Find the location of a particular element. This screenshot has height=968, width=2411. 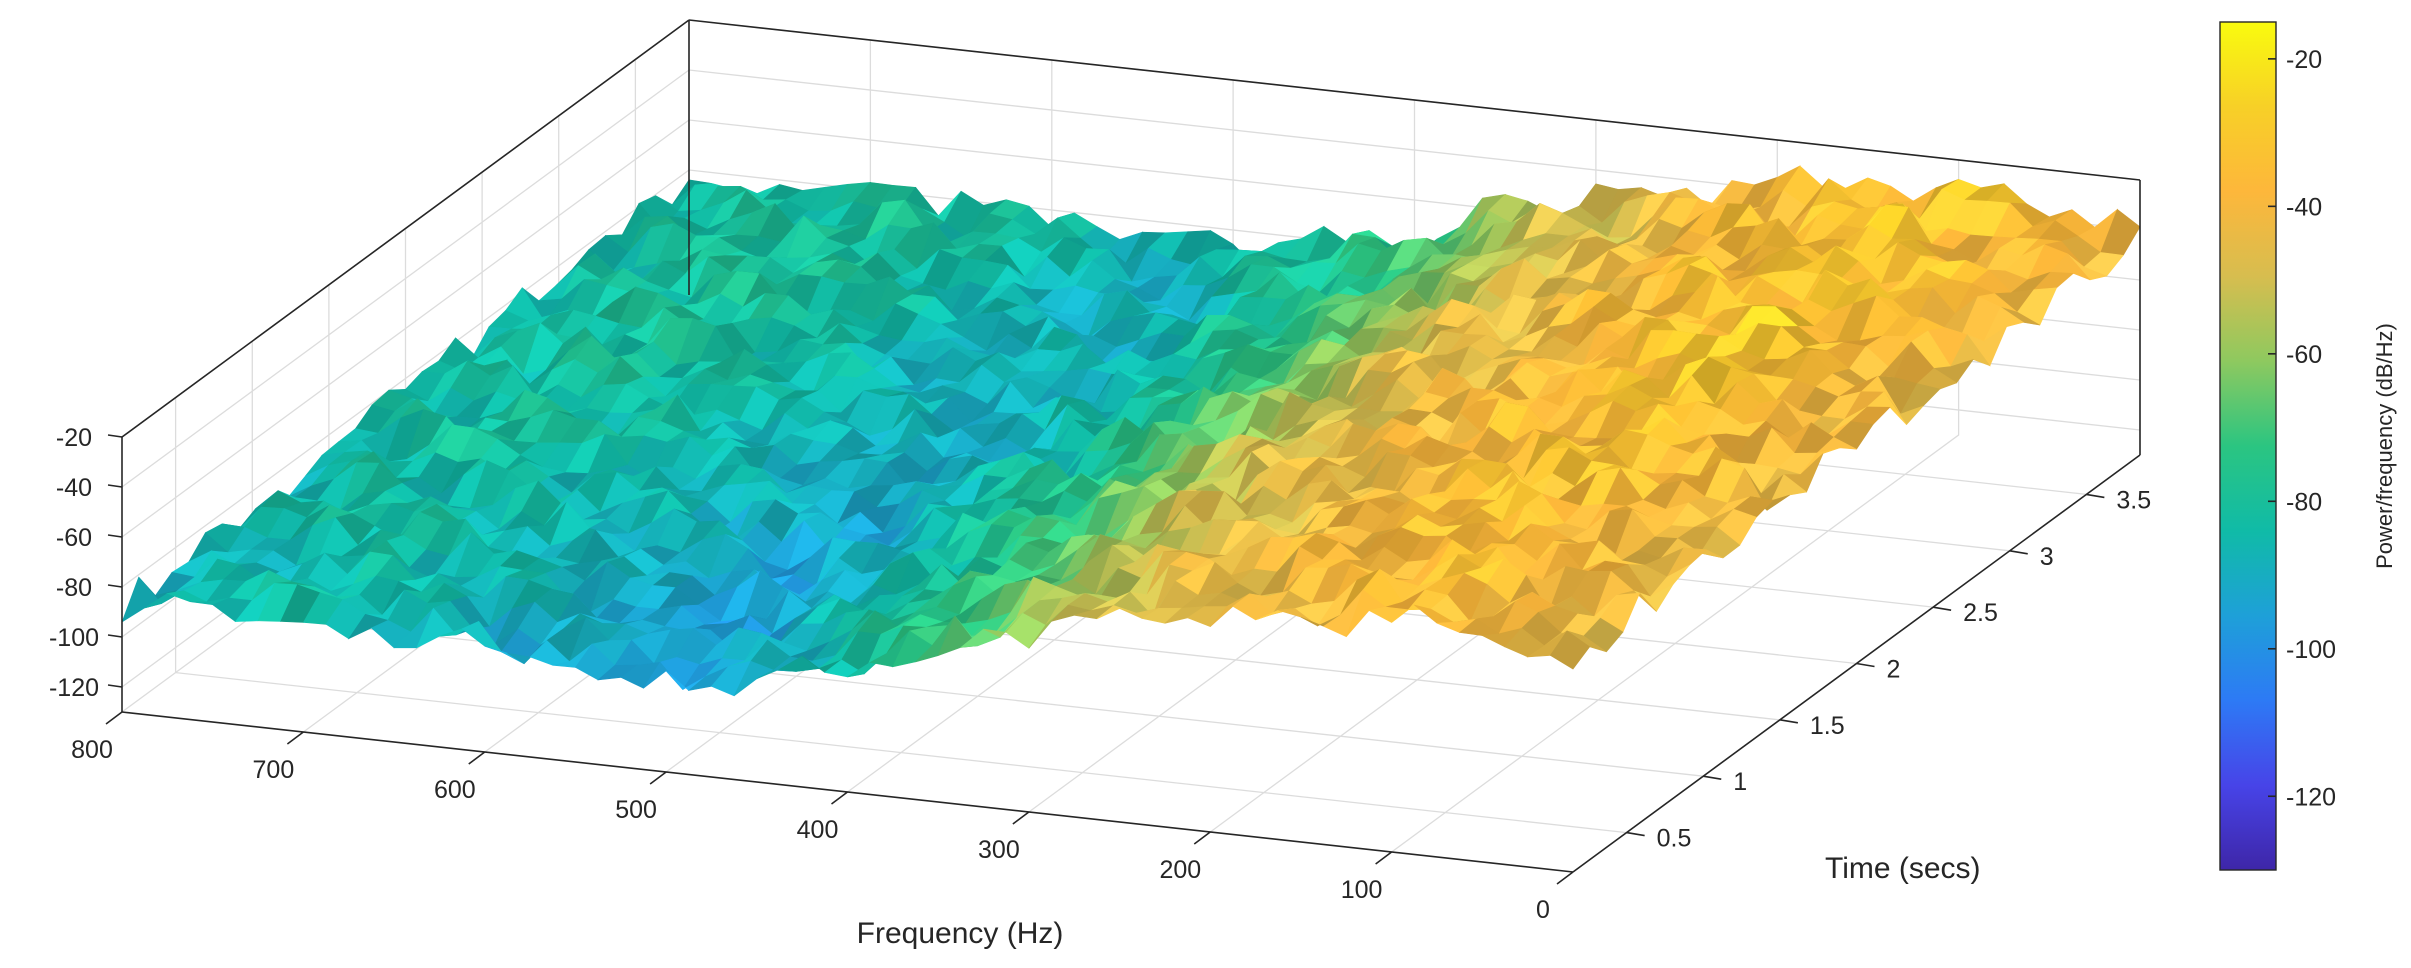

z-tick-label: -20 is located at coordinates (74, 438).